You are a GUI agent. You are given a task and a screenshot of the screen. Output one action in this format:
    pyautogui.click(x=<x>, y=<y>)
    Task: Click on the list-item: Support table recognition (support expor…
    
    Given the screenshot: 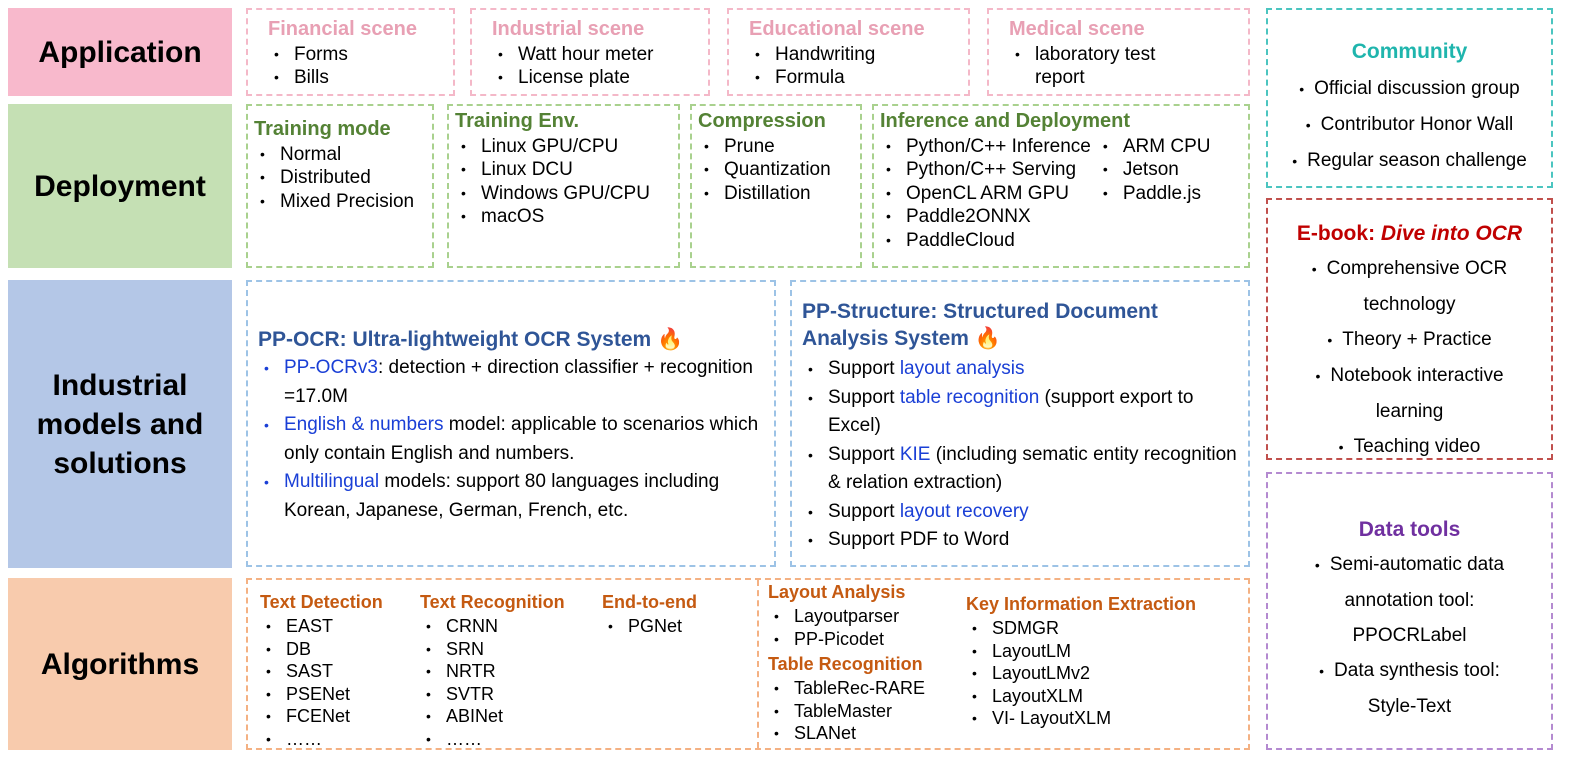 What is the action you would take?
    pyautogui.click(x=1020, y=412)
    